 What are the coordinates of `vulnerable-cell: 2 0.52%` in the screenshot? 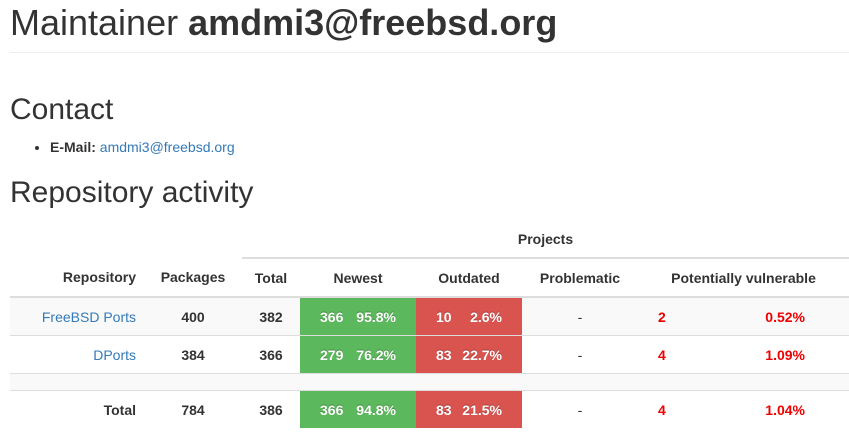 It's located at (743, 316).